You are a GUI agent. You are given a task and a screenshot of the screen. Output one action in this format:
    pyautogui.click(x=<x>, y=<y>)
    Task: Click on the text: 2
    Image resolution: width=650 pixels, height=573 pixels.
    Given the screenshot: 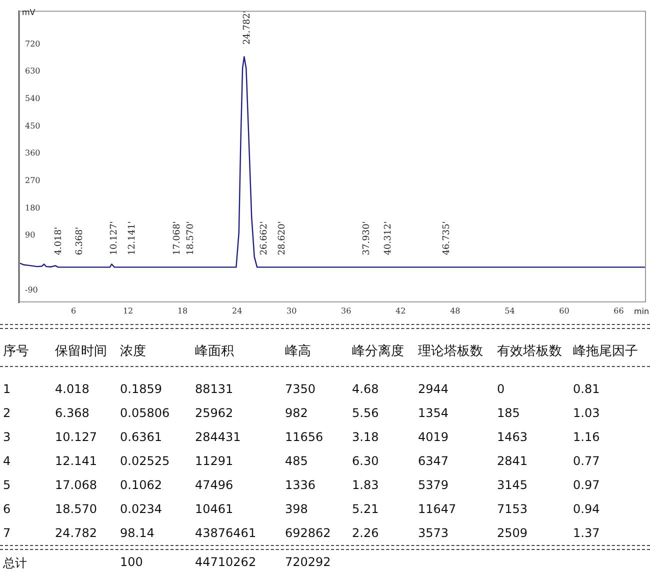 What is the action you would take?
    pyautogui.click(x=7, y=413)
    